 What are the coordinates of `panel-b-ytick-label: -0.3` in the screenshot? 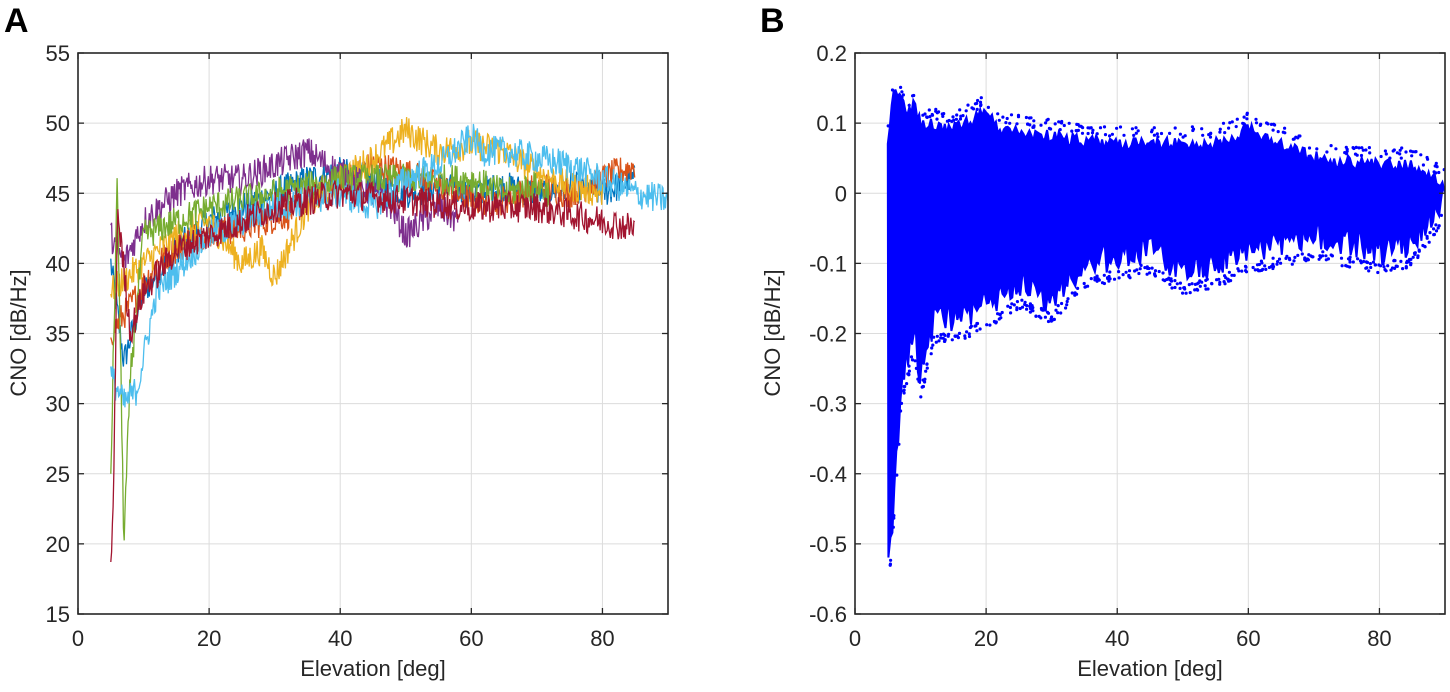 It's located at (828, 404).